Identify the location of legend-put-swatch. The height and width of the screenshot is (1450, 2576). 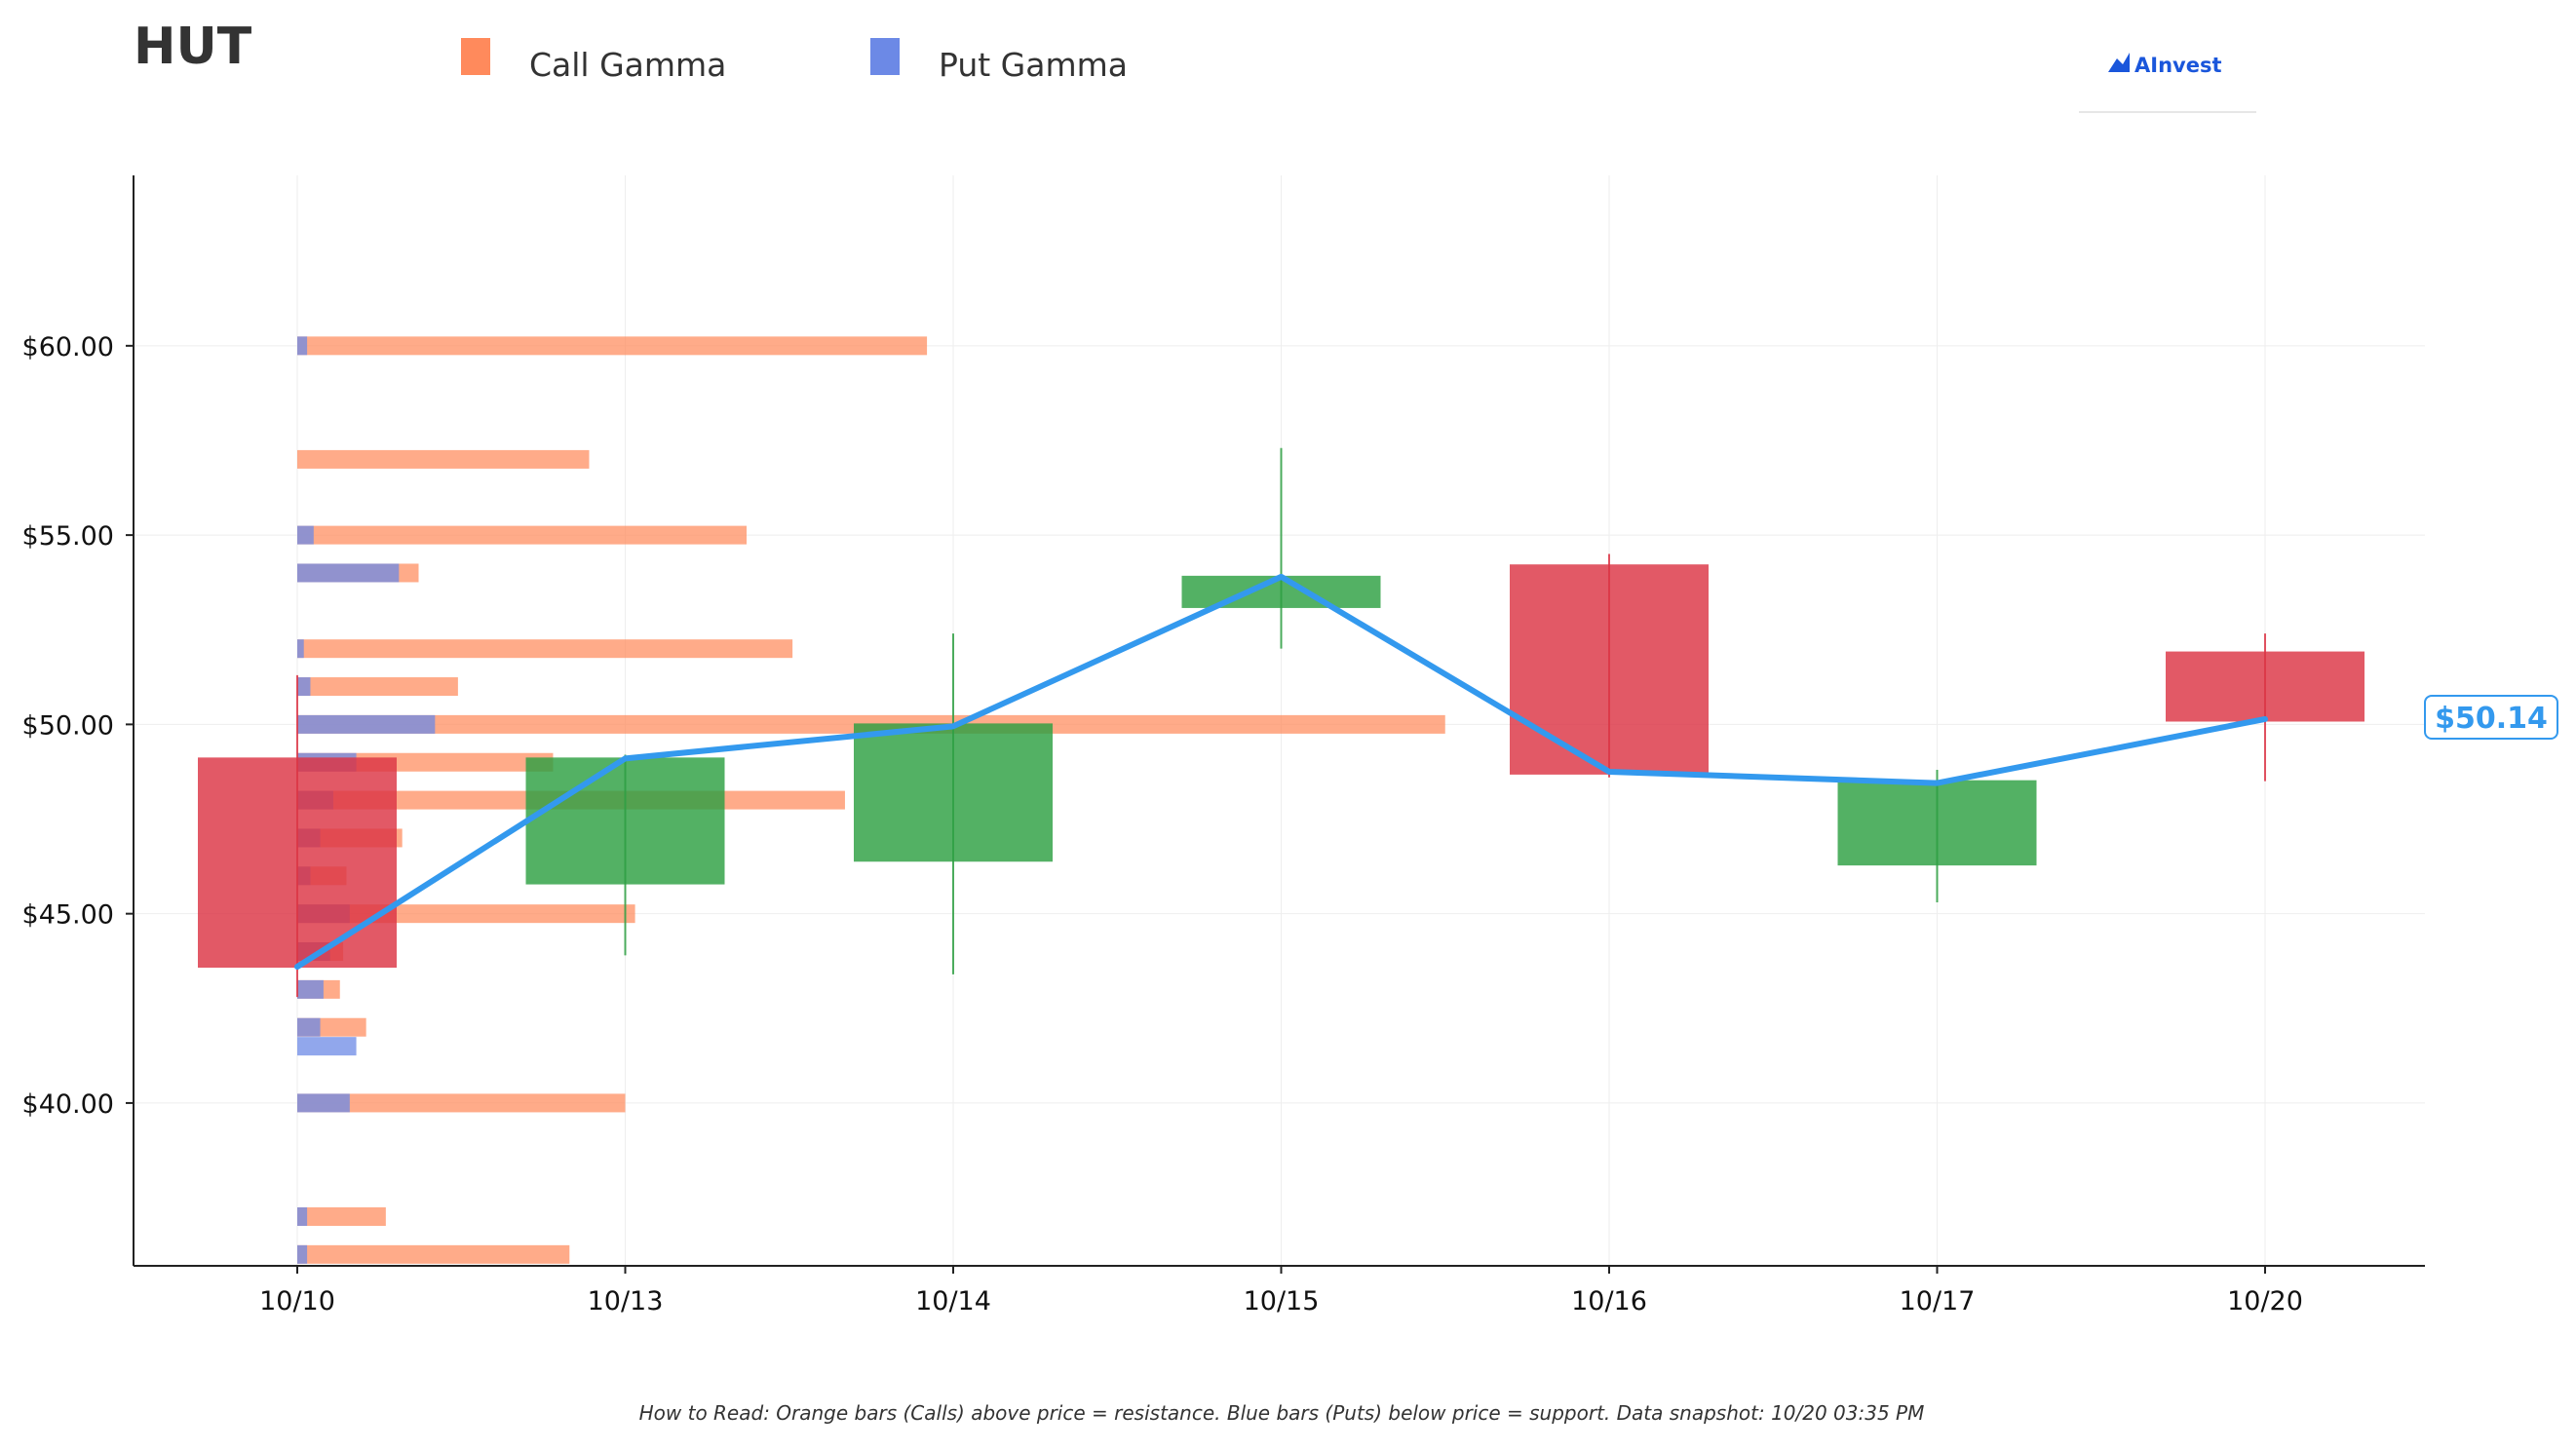
(885, 56).